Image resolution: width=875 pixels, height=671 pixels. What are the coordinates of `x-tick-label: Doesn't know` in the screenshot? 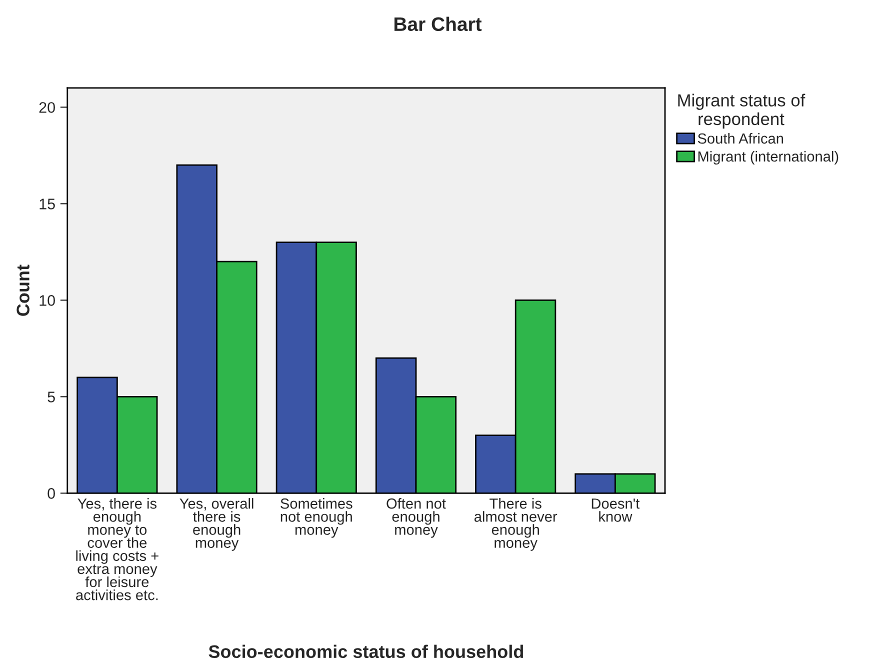 It's located at (616, 510).